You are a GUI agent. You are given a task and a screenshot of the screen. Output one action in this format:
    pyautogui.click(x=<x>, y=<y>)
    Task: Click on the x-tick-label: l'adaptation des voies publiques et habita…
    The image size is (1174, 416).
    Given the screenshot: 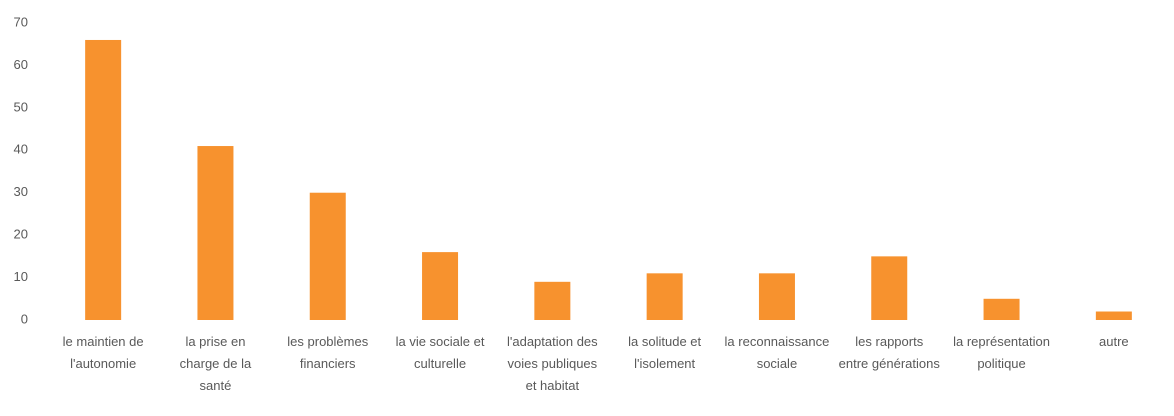 What is the action you would take?
    pyautogui.click(x=552, y=363)
    